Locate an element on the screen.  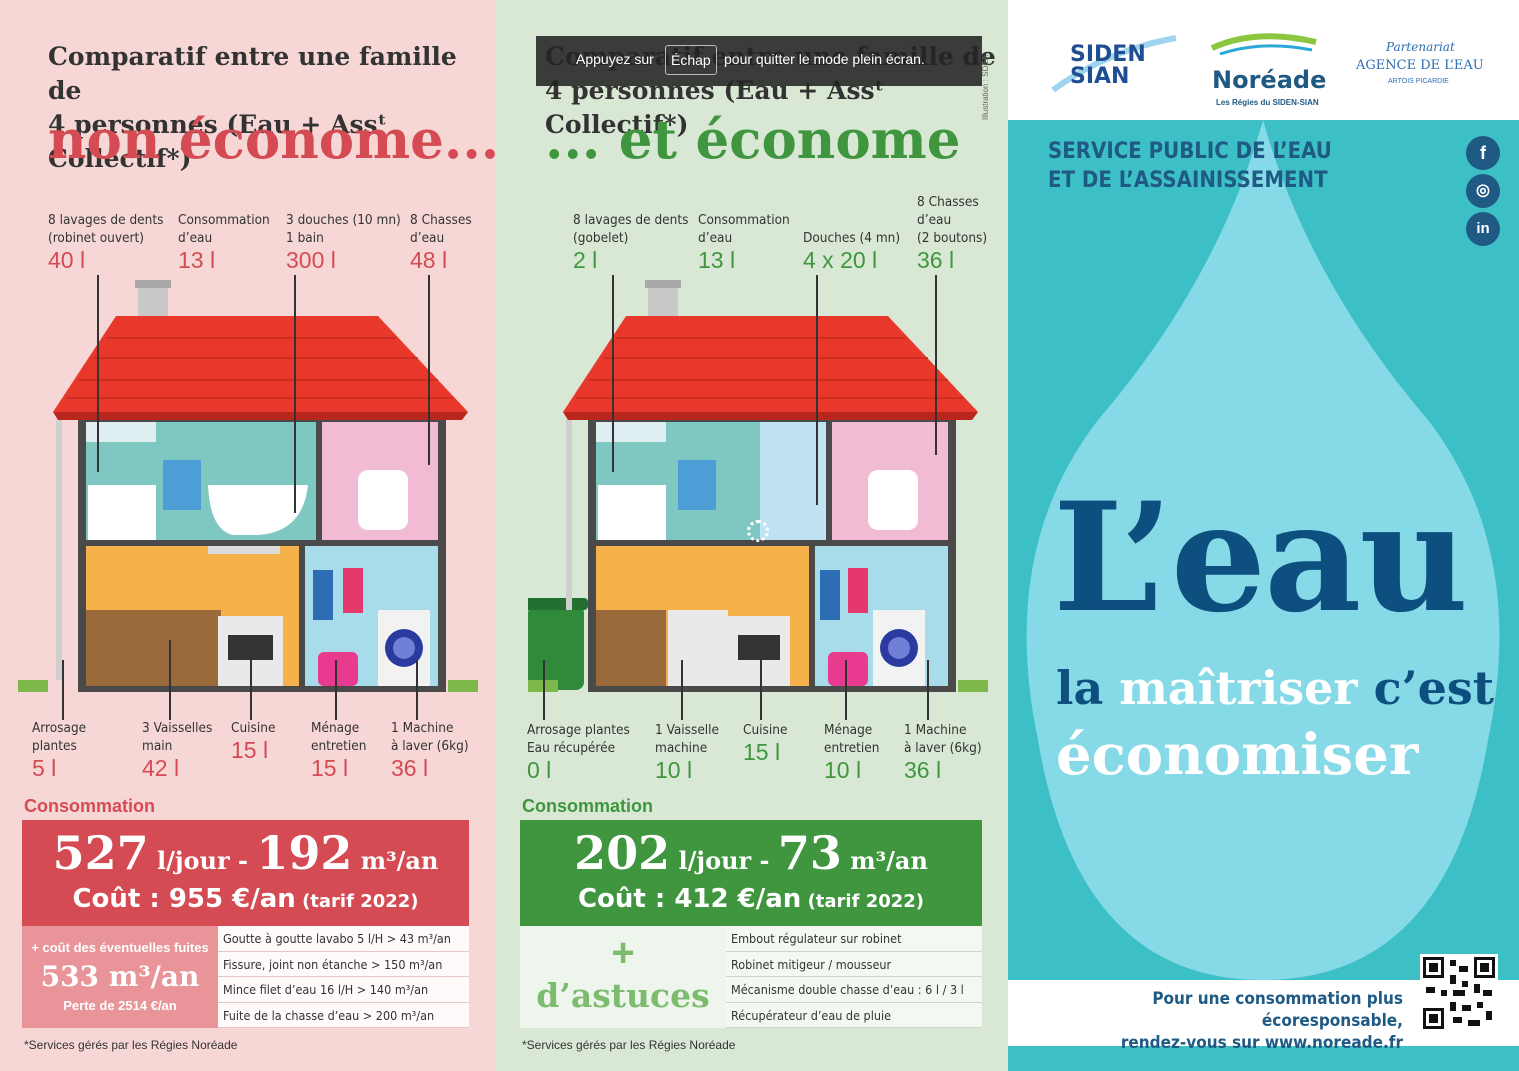
siden-sian-swoosh-icon is located at coordinates (1114, 64).